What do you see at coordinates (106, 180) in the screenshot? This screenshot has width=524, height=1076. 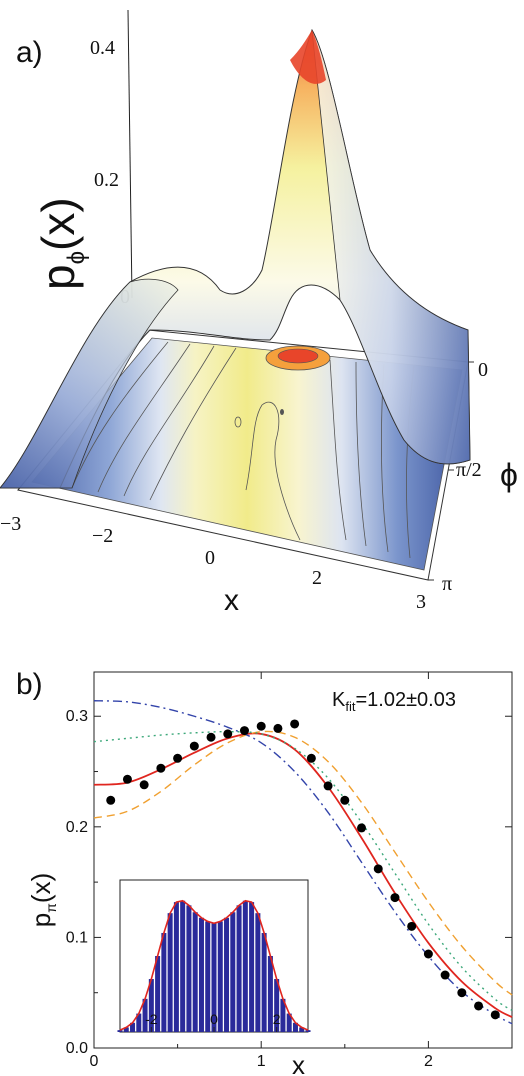 I see `z-tick-label: 0.2` at bounding box center [106, 180].